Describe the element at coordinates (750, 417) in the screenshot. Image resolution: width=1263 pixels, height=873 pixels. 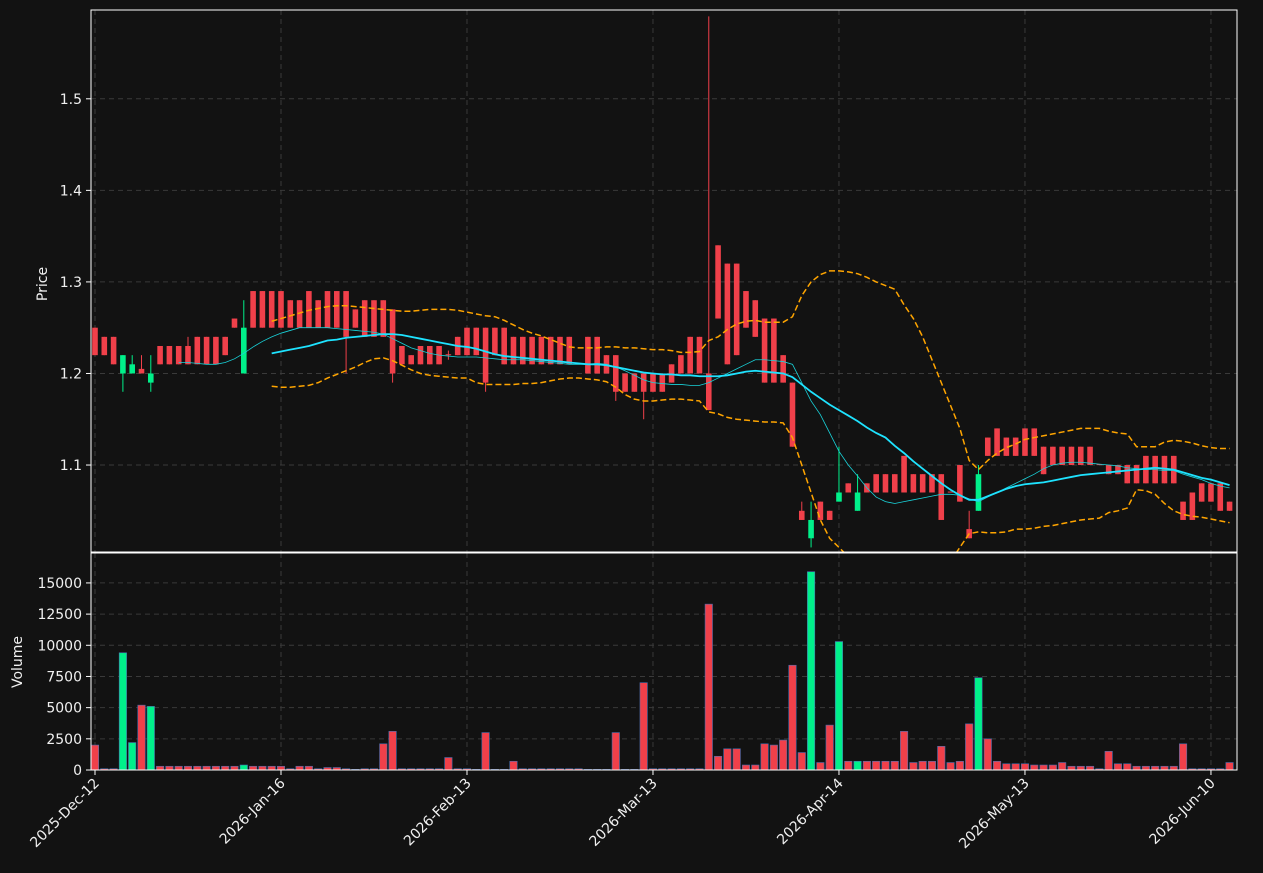
I see `indicator-line` at that location.